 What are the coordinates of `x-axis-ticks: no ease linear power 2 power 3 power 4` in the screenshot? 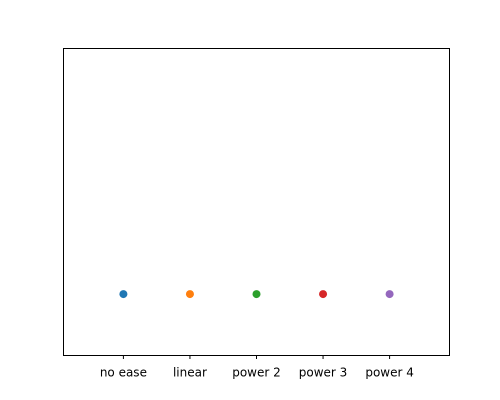 It's located at (257, 367).